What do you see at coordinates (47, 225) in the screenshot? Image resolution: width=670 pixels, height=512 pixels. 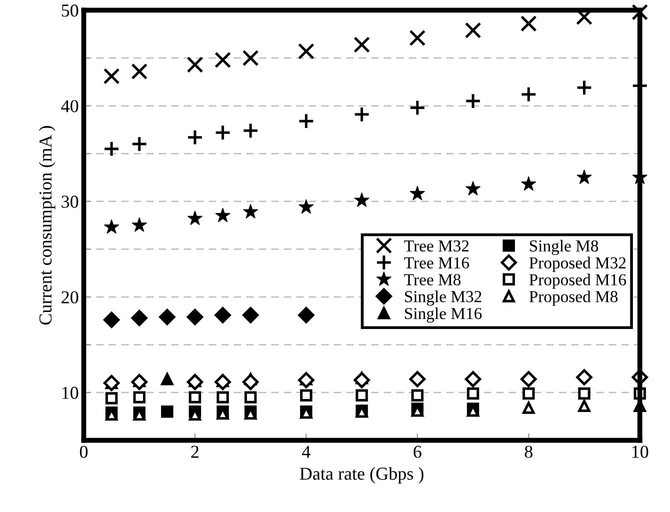 I see `y-axis-title: Current consumption (mA )` at bounding box center [47, 225].